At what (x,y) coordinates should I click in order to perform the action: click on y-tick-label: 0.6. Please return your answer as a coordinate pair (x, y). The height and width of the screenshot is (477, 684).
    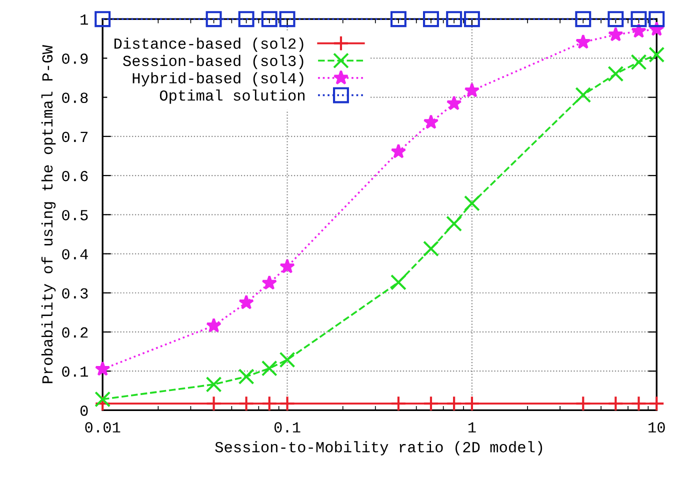
    Looking at the image, I should click on (75, 176).